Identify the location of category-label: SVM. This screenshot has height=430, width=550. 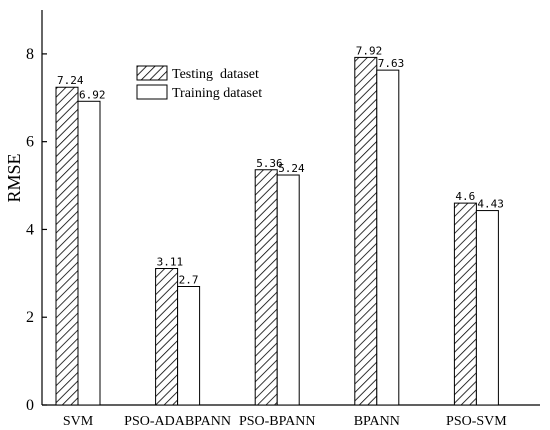
(78, 421).